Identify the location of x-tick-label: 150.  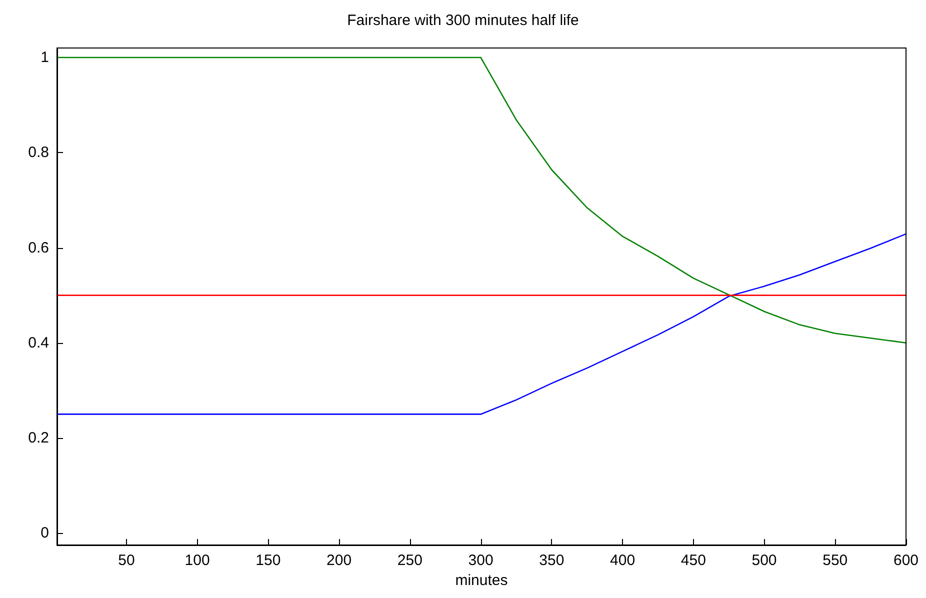
(268, 560).